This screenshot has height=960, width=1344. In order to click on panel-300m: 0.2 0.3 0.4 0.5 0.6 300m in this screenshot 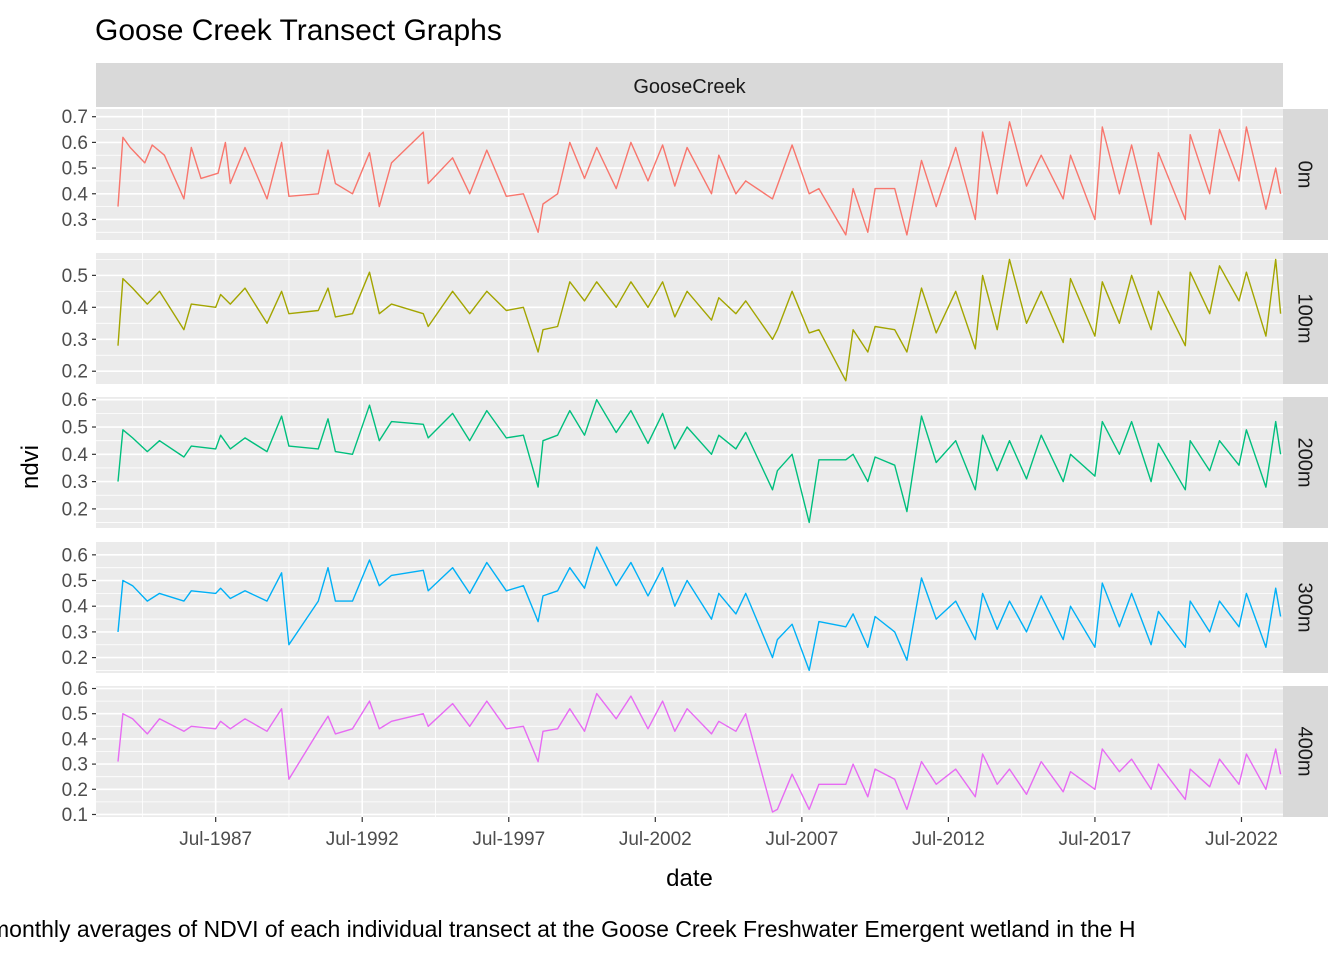, I will do `click(695, 607)`.